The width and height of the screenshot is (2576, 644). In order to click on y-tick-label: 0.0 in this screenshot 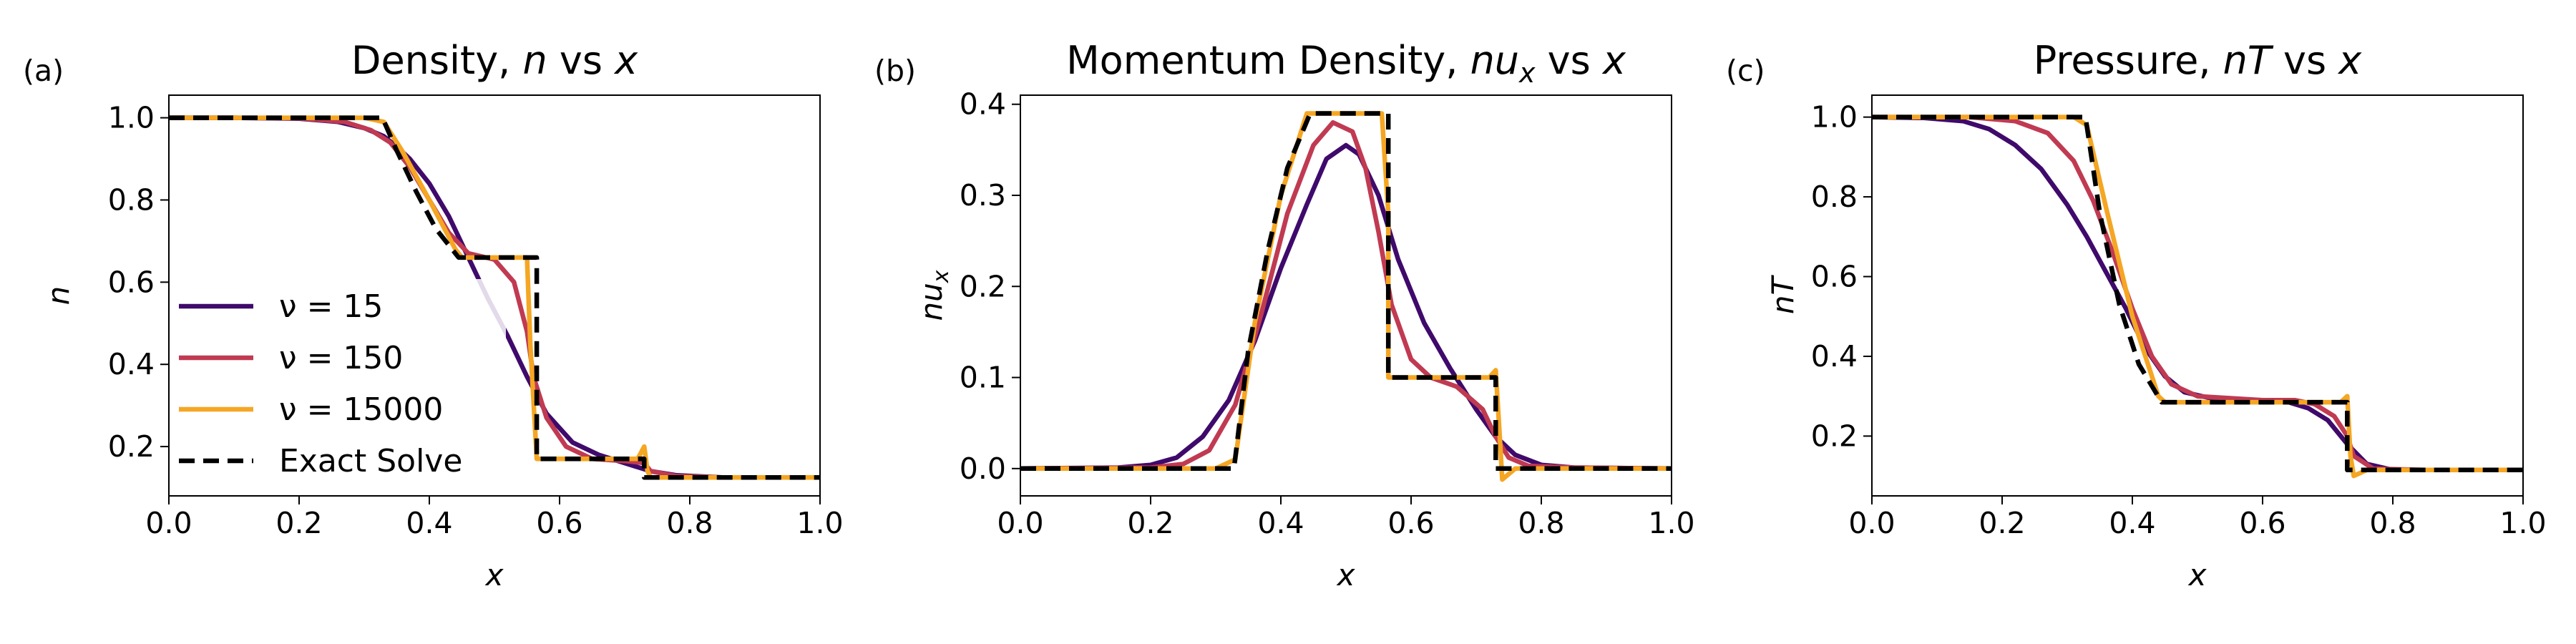, I will do `click(983, 469)`.